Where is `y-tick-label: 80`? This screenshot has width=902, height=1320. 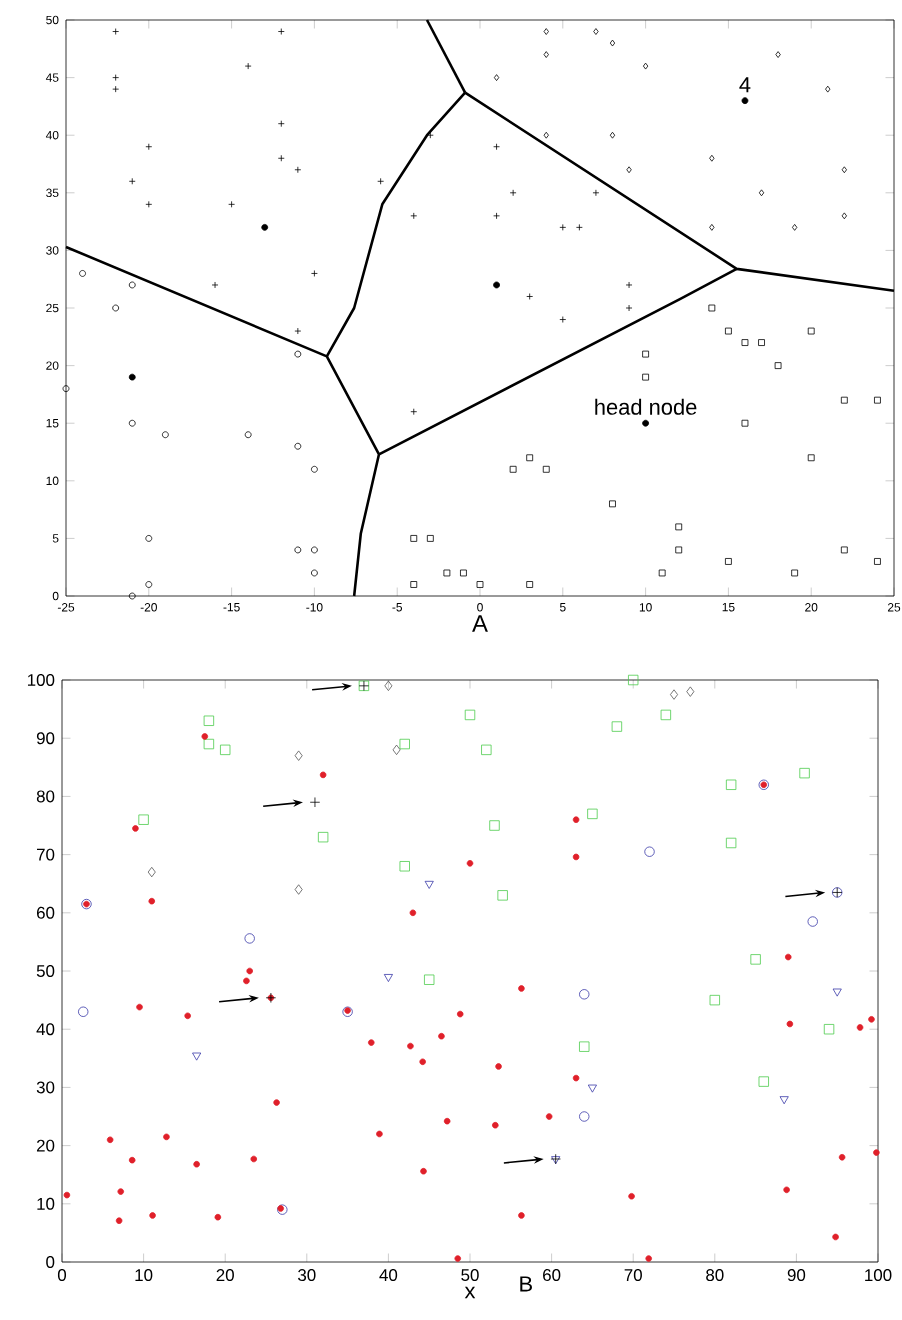
y-tick-label: 80 is located at coordinates (45, 796).